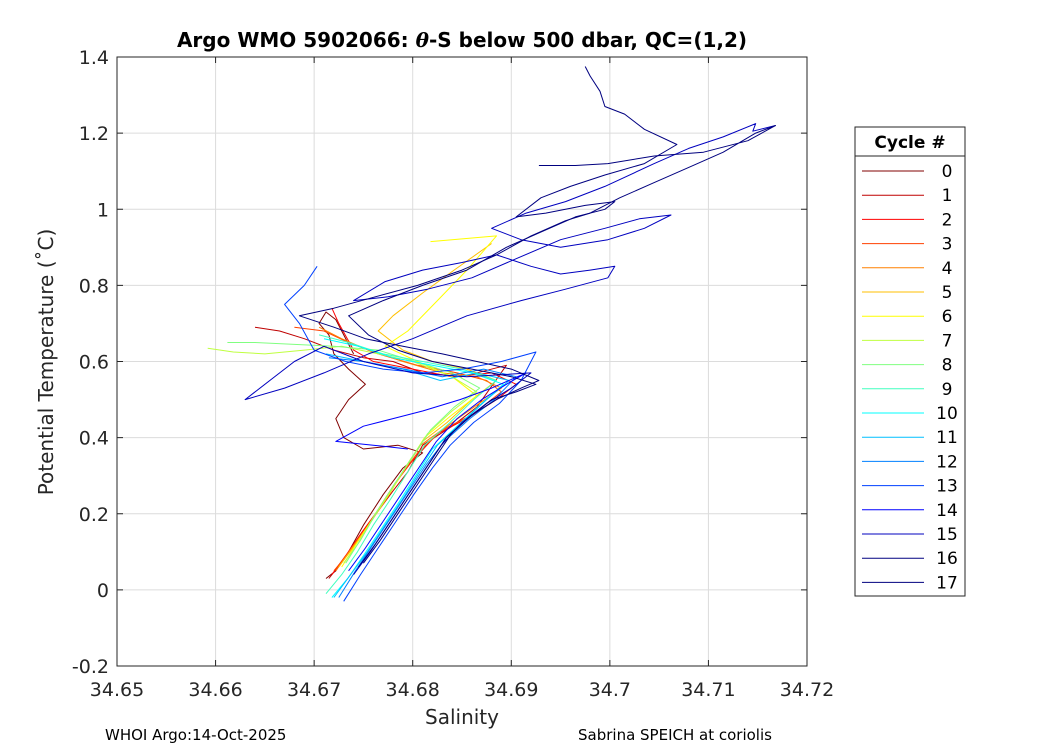 The image size is (1050, 750). Describe the element at coordinates (947, 196) in the screenshot. I see `legend-label: 1` at that location.